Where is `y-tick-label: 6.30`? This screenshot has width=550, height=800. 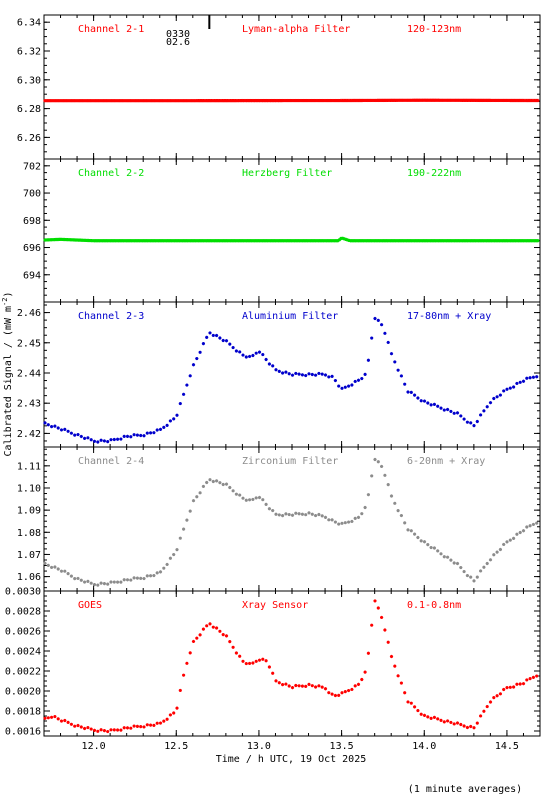 y-tick-label: 6.30 is located at coordinates (29, 80).